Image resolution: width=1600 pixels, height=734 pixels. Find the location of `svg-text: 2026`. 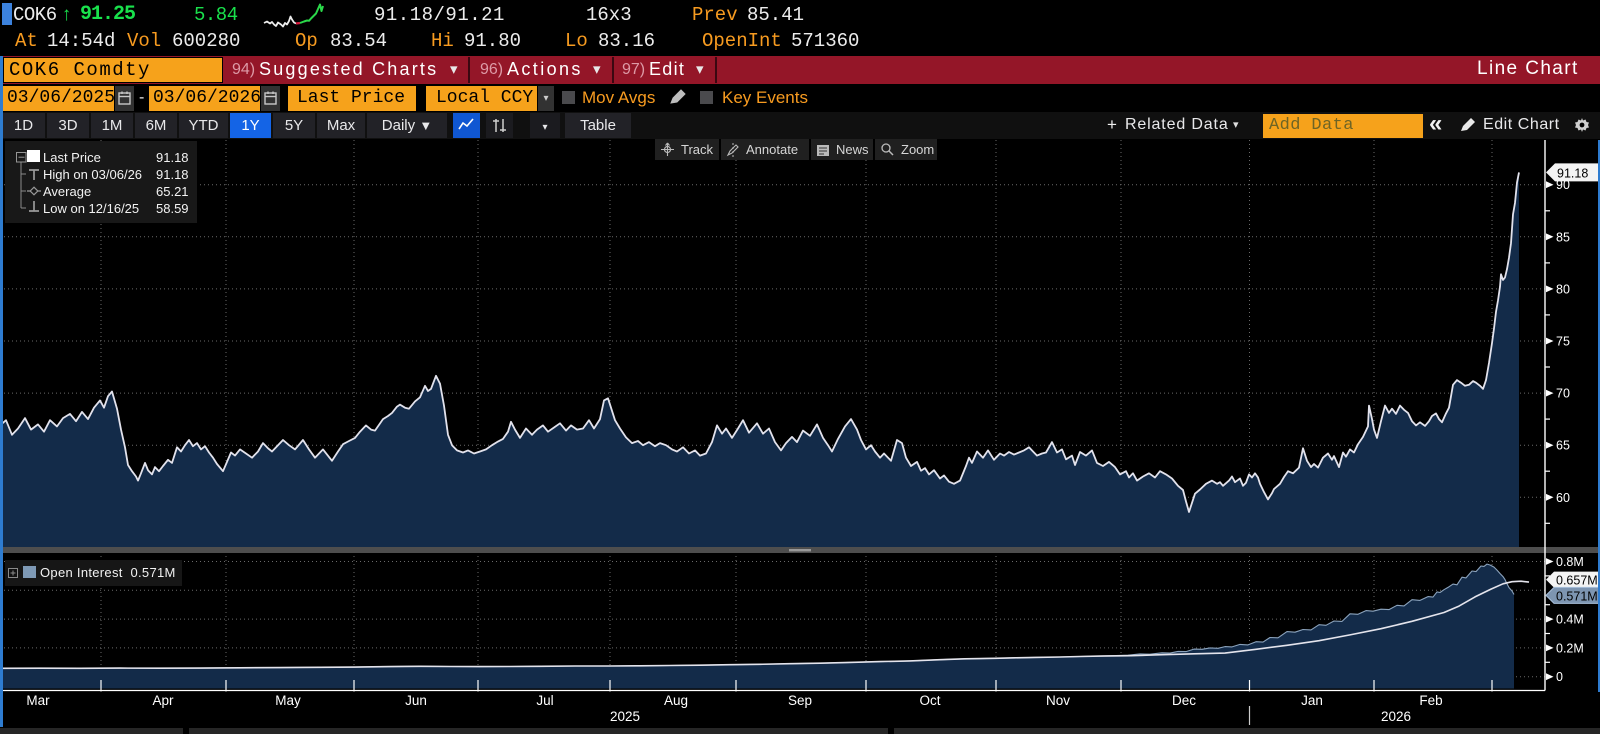

svg-text: 2026 is located at coordinates (1396, 716).